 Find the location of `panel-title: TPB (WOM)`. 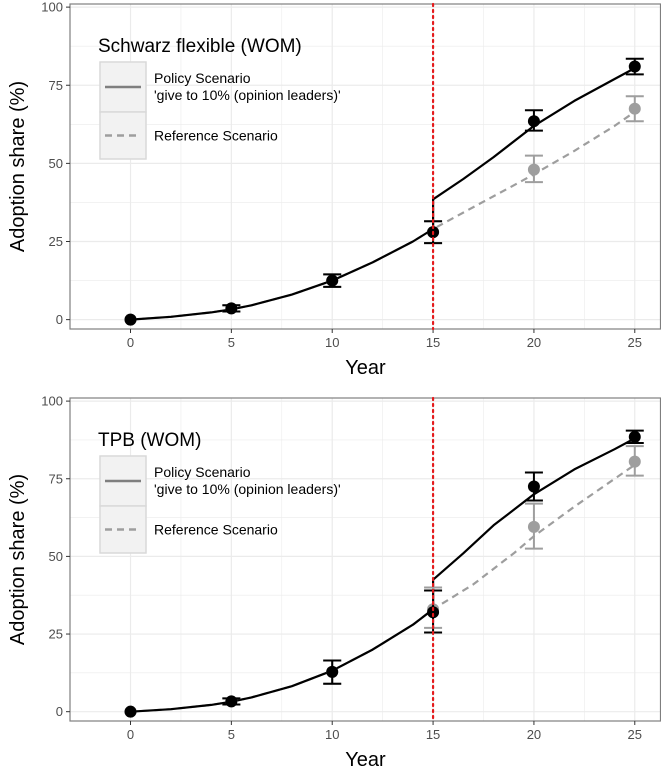

panel-title: TPB (WOM) is located at coordinates (149, 440).